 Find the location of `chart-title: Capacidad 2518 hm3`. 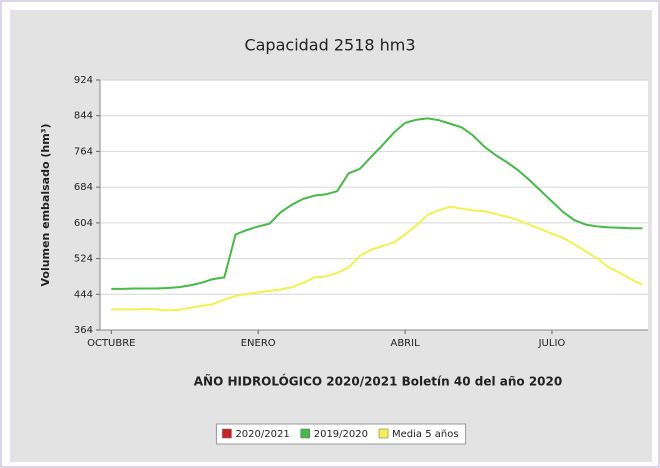

chart-title: Capacidad 2518 hm3 is located at coordinates (329, 45).